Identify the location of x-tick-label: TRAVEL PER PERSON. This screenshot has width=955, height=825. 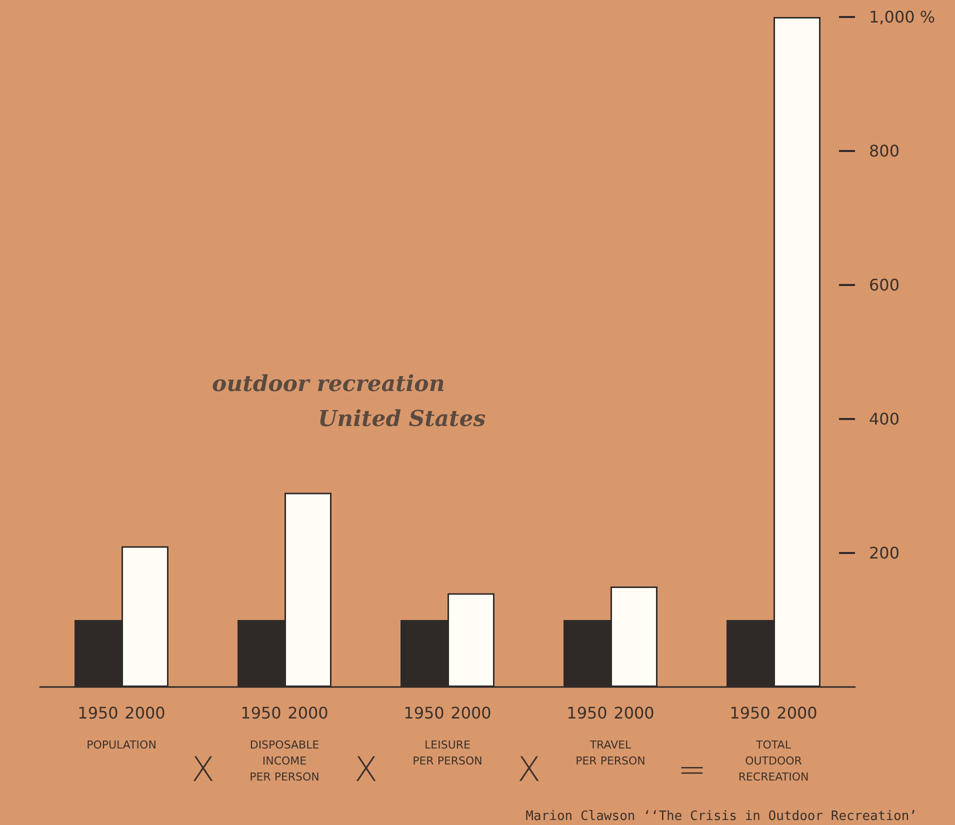
(611, 753).